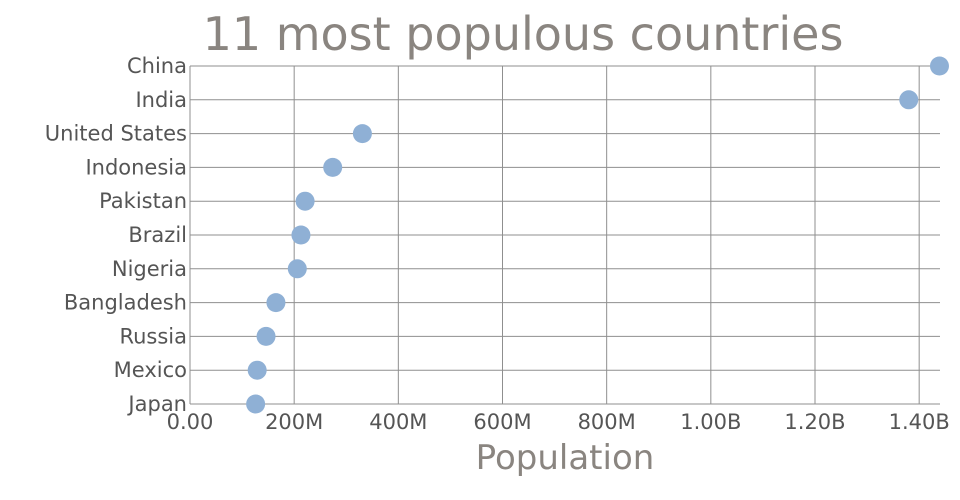 This screenshot has height=500, width=960. Describe the element at coordinates (156, 404) in the screenshot. I see `category-label: Japan` at that location.